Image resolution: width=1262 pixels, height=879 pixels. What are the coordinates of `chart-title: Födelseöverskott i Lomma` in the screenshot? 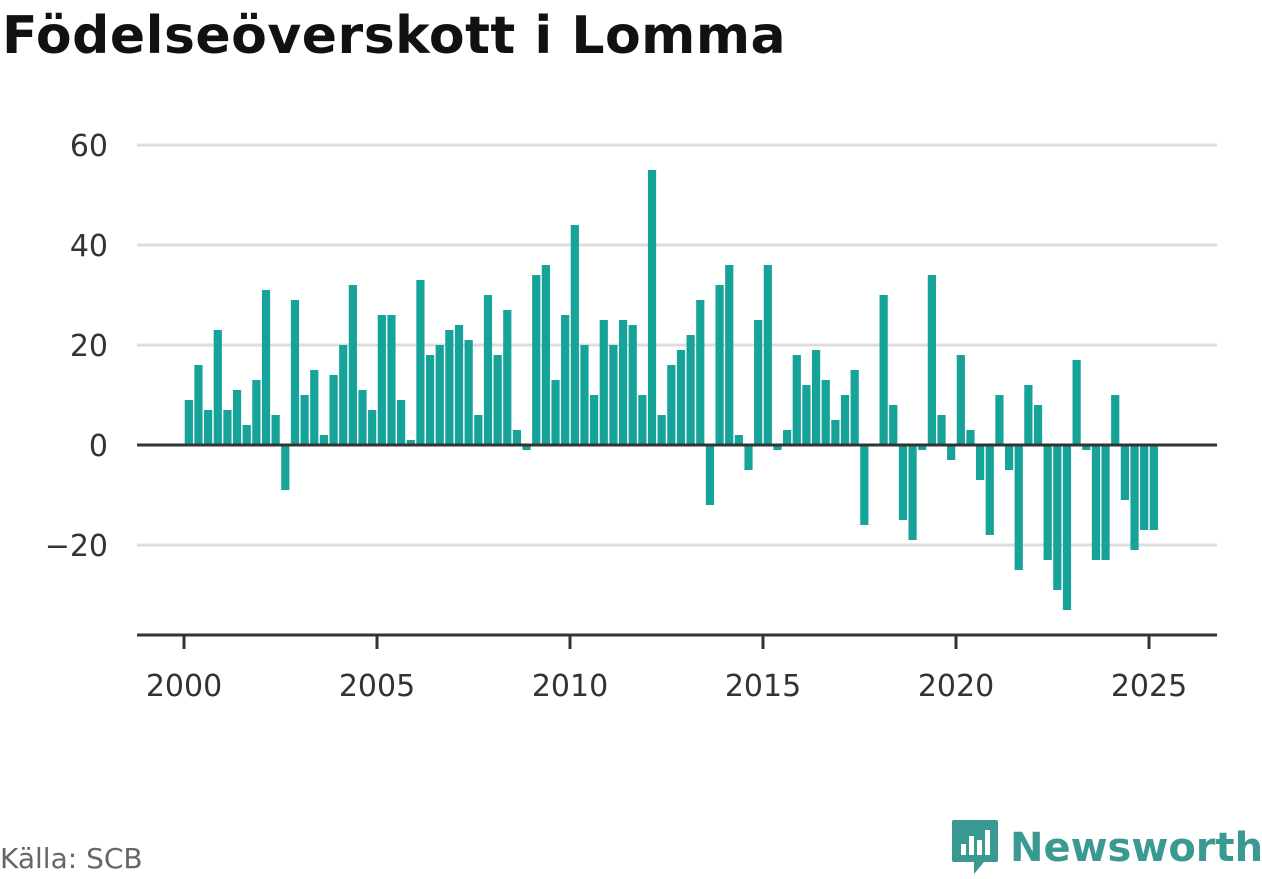 It's located at (394, 36).